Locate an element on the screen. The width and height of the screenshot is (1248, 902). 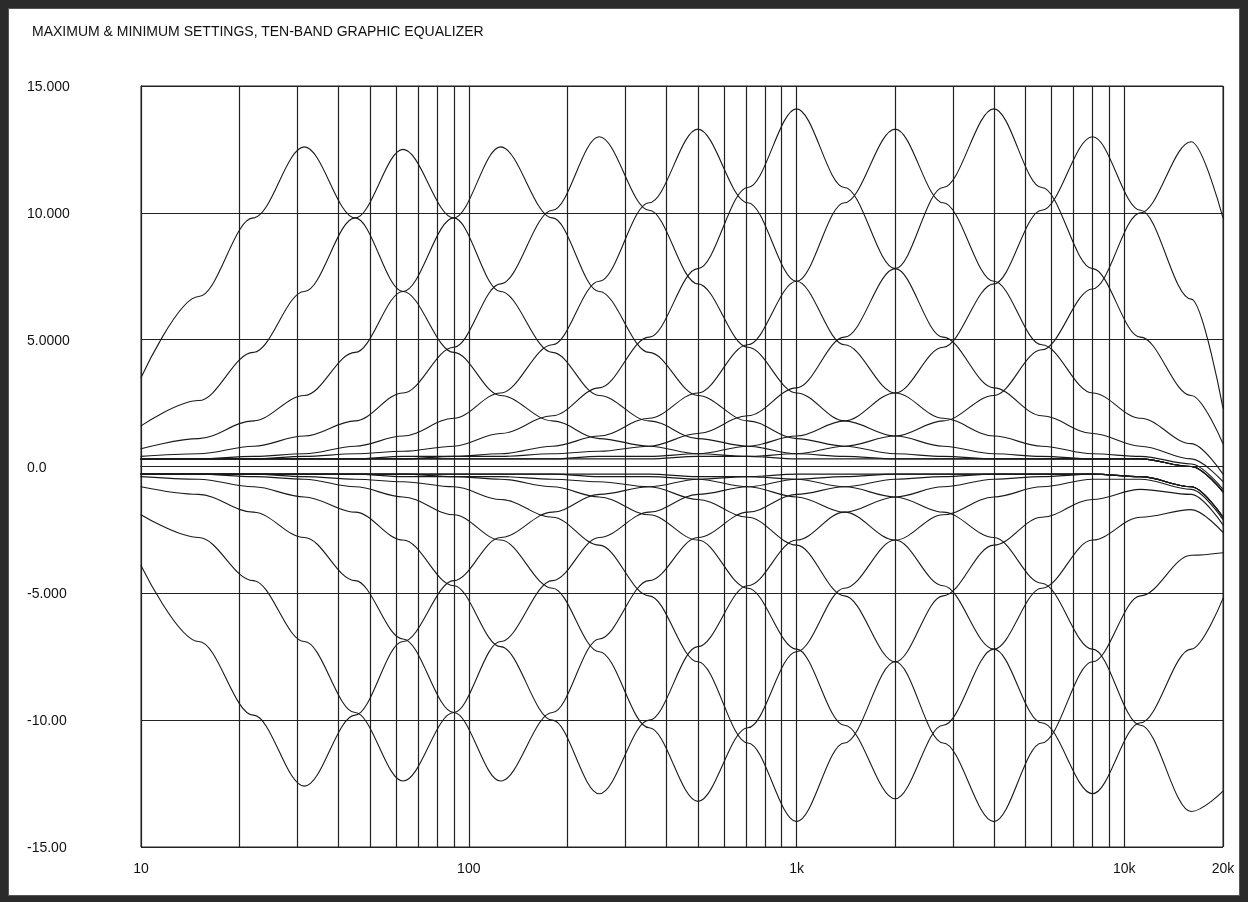
y-tick-label: 10.000 is located at coordinates (49, 212).